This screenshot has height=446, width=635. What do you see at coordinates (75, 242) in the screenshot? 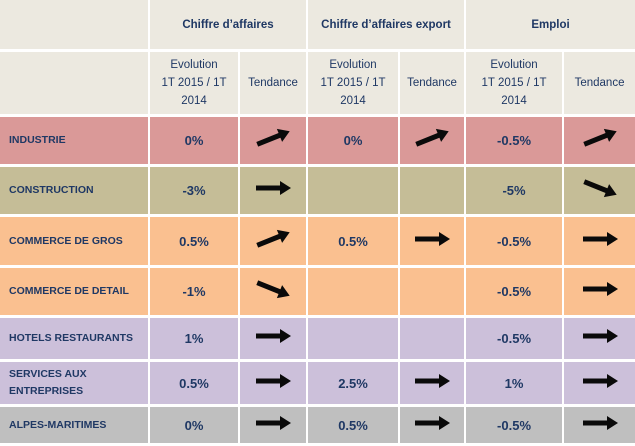
I see `row-label: COMMERCE DE GROS` at bounding box center [75, 242].